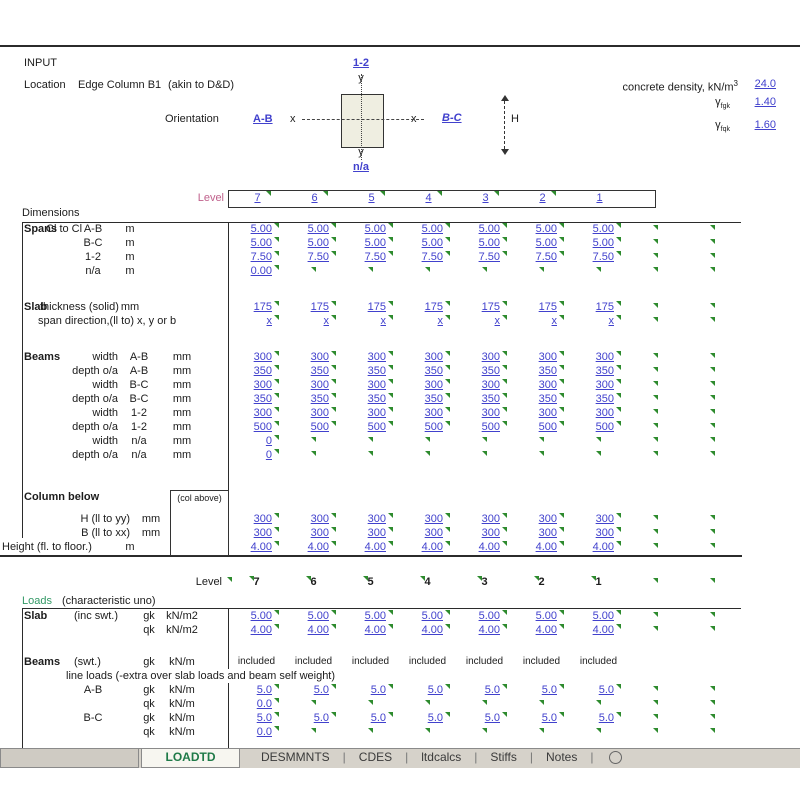  I want to click on level-link-cell: 6, so click(314, 198).